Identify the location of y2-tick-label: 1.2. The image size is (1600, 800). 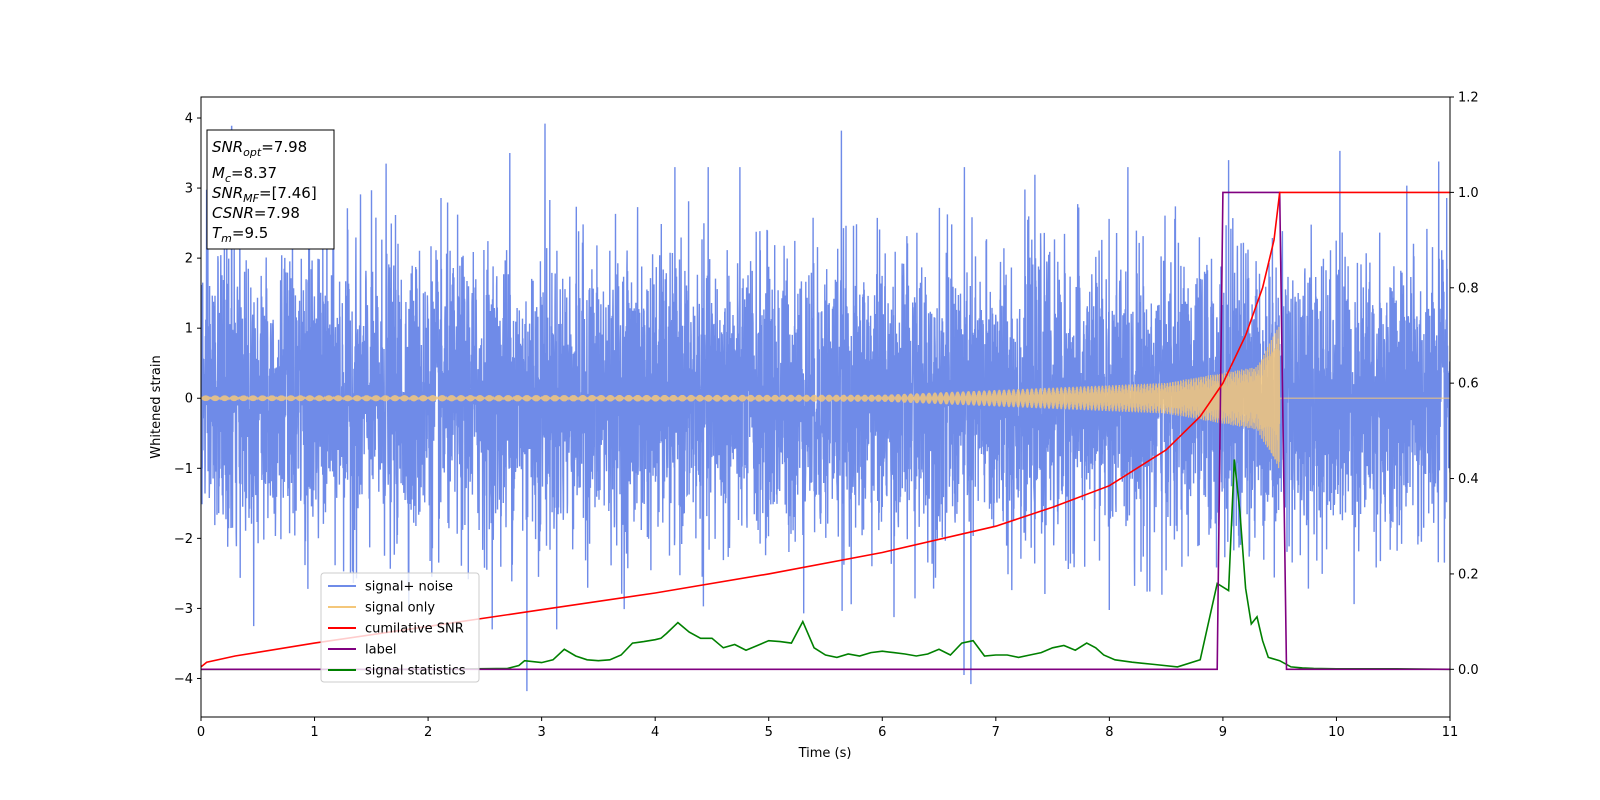
(1468, 98).